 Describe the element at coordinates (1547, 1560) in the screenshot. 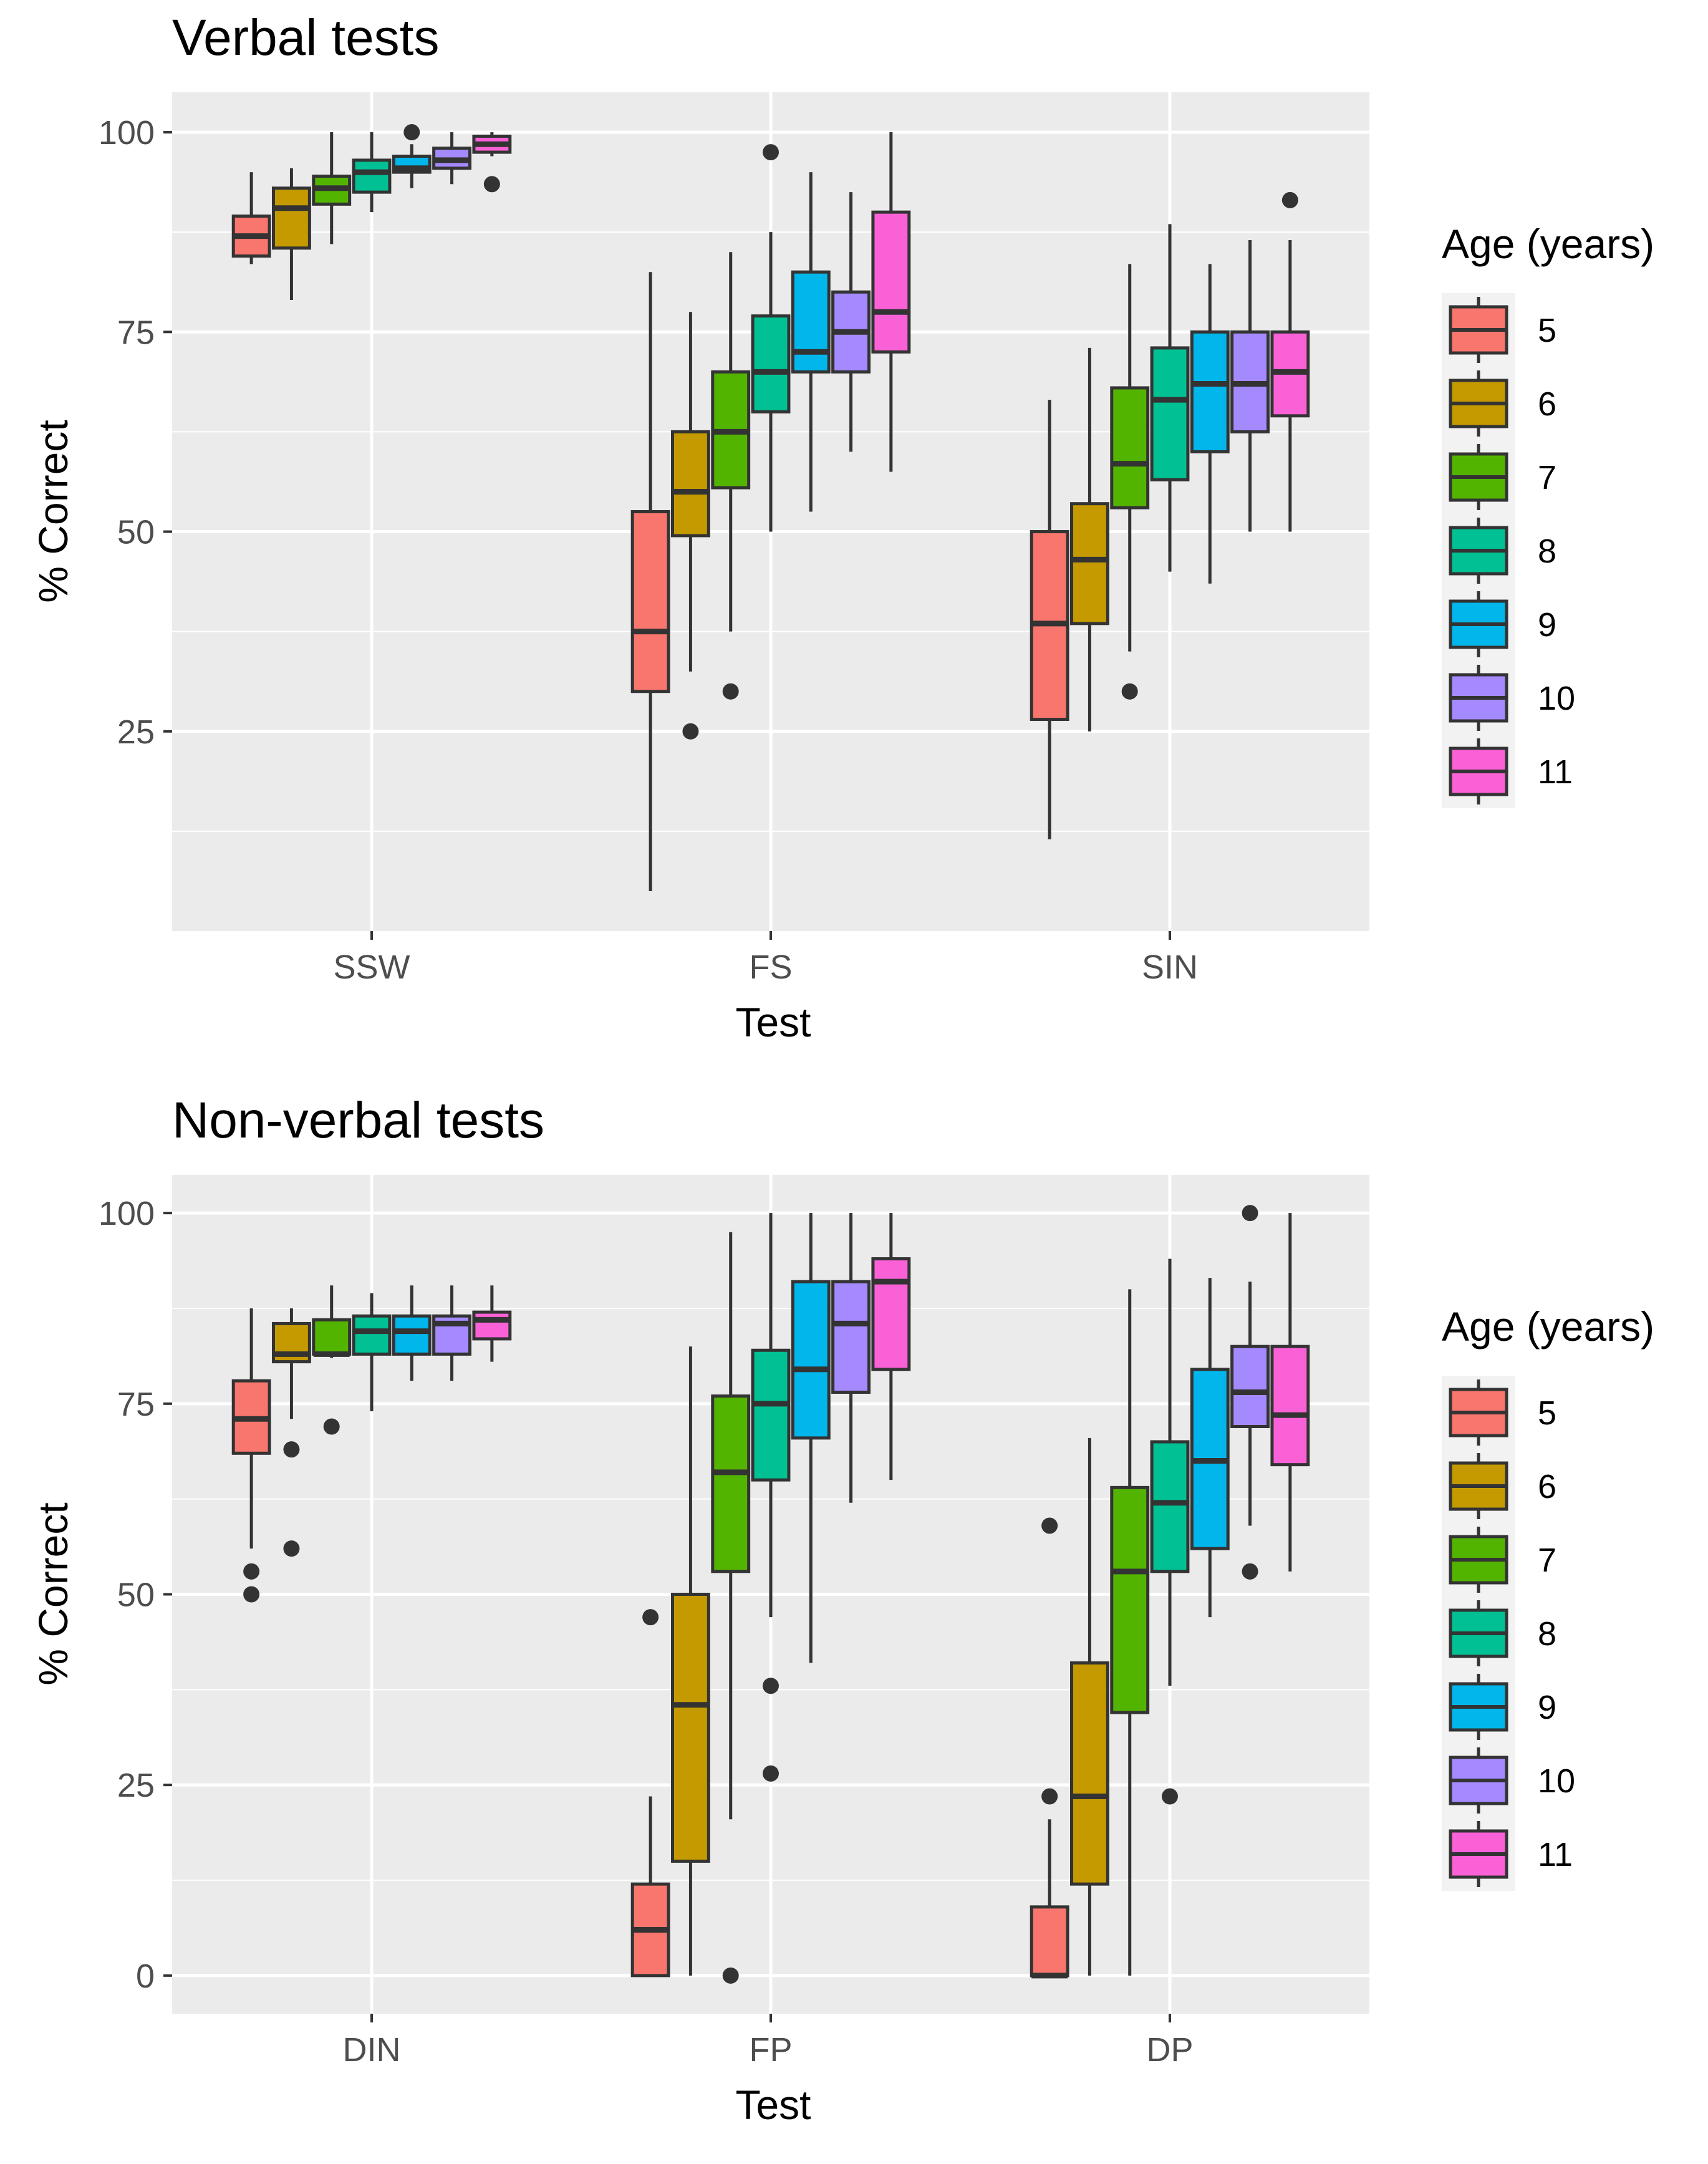

I see `legend-label: 7` at that location.